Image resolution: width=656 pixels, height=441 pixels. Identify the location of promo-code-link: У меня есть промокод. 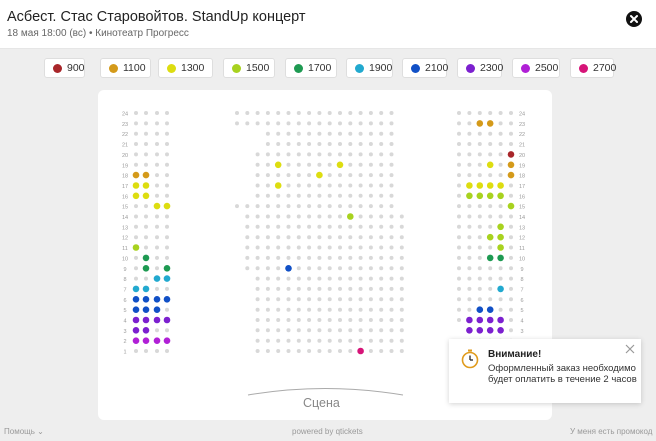
(611, 431).